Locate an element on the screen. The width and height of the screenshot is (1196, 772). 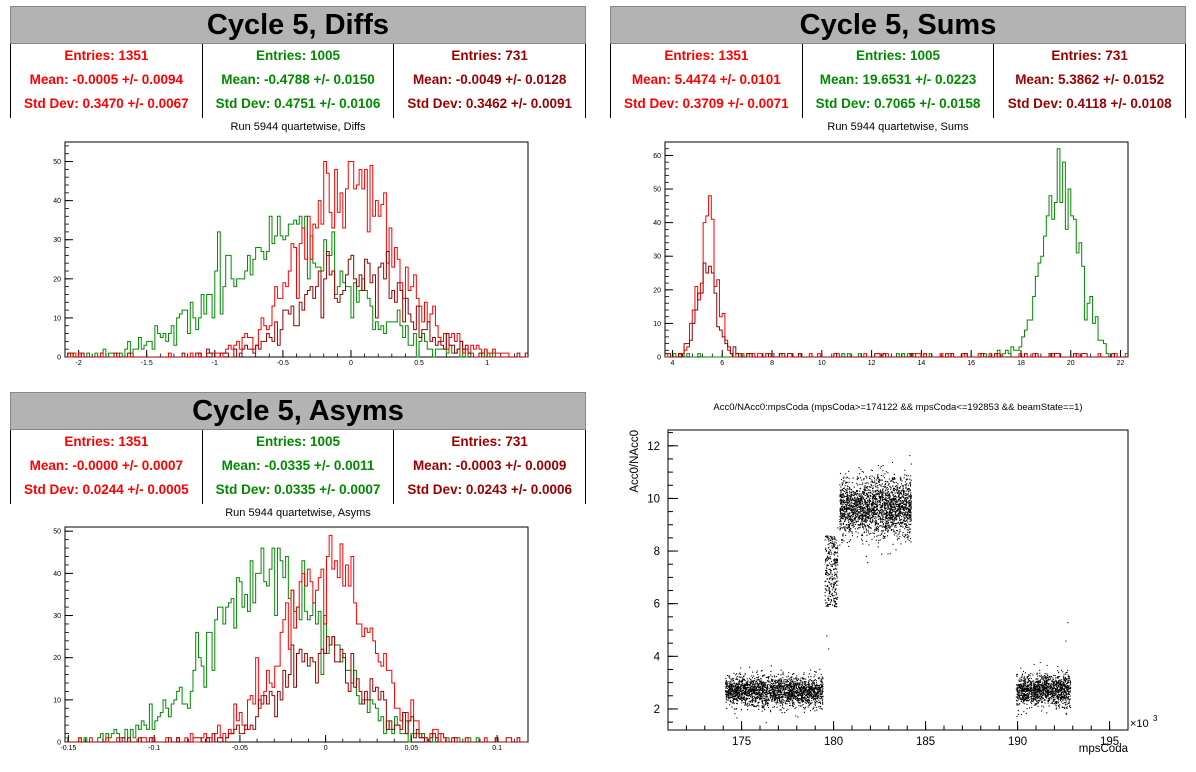
x-tick-label: 4 is located at coordinates (673, 363).